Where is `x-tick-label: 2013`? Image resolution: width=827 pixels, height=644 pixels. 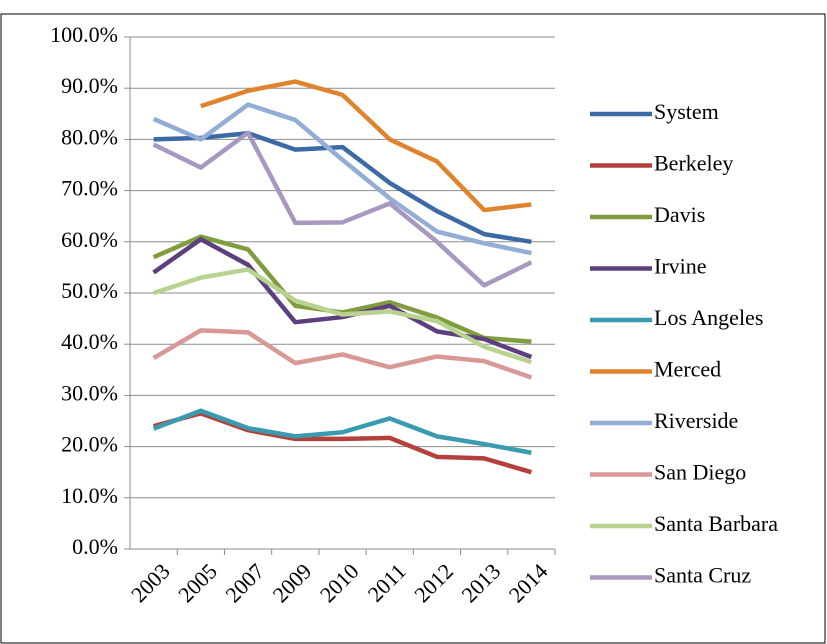
x-tick-label: 2013 is located at coordinates (480, 582).